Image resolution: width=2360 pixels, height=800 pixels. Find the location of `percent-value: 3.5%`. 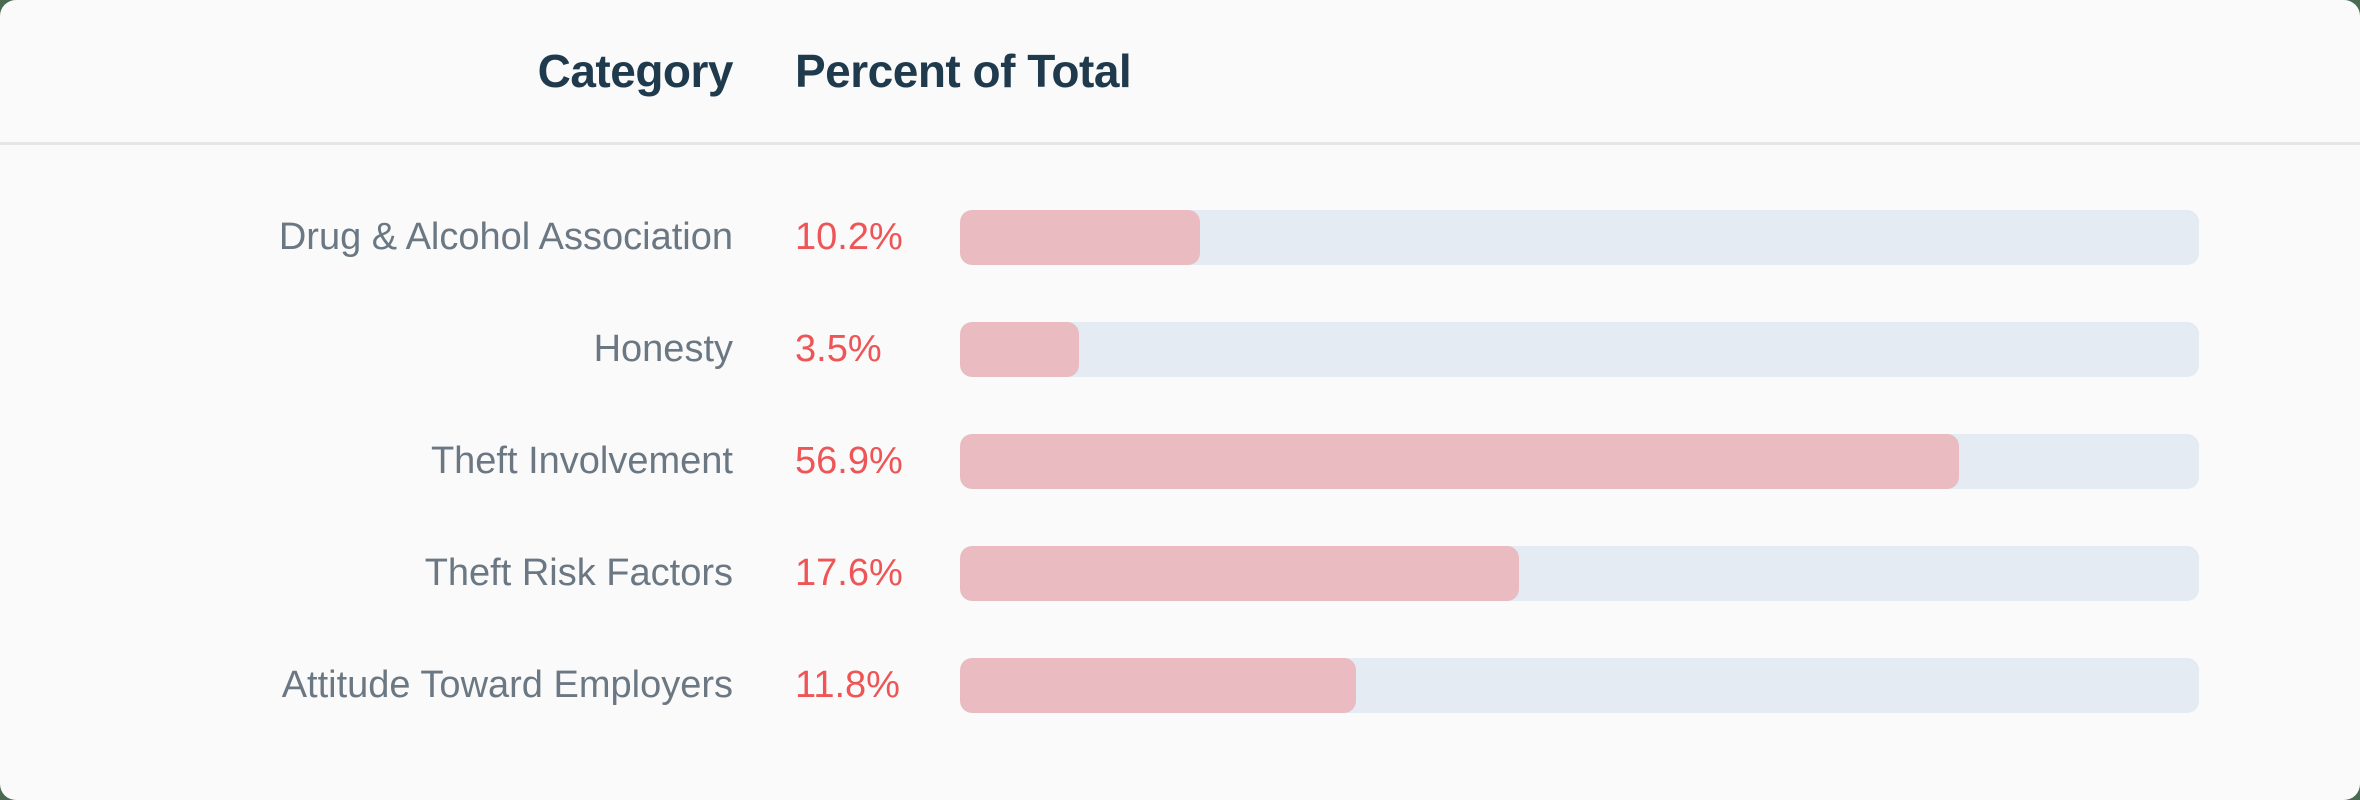

percent-value: 3.5% is located at coordinates (838, 348).